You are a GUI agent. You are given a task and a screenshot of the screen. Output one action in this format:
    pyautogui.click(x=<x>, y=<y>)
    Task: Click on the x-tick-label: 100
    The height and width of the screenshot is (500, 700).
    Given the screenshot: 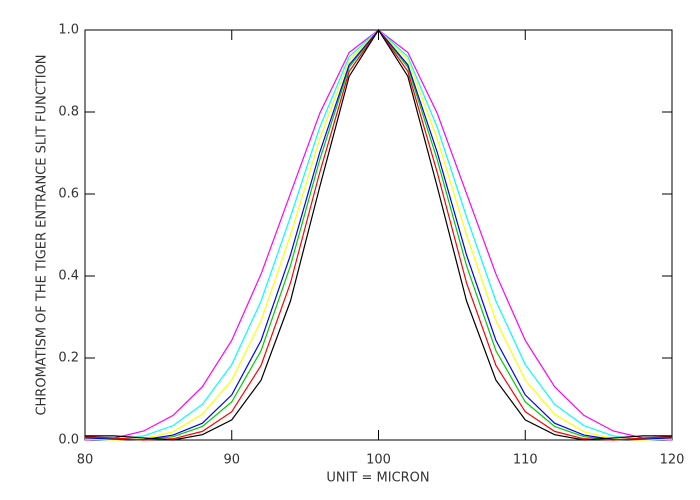 What is the action you would take?
    pyautogui.click(x=378, y=460)
    